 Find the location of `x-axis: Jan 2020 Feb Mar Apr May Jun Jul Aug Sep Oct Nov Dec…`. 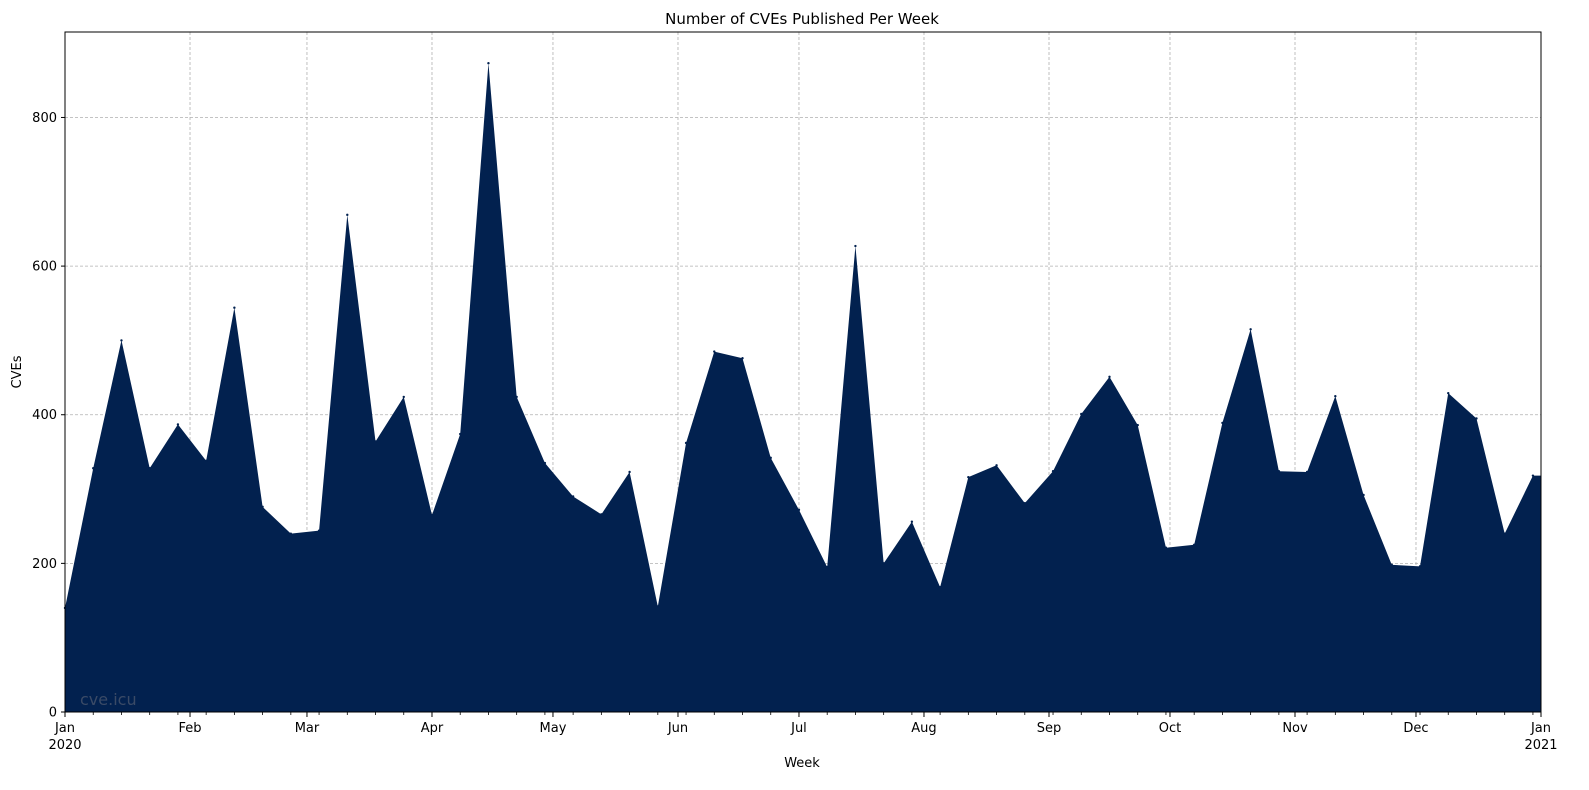

x-axis: Jan 2020 Feb Mar Apr May Jun Jul Aug Sep Oct Nov Dec… is located at coordinates (803, 732).